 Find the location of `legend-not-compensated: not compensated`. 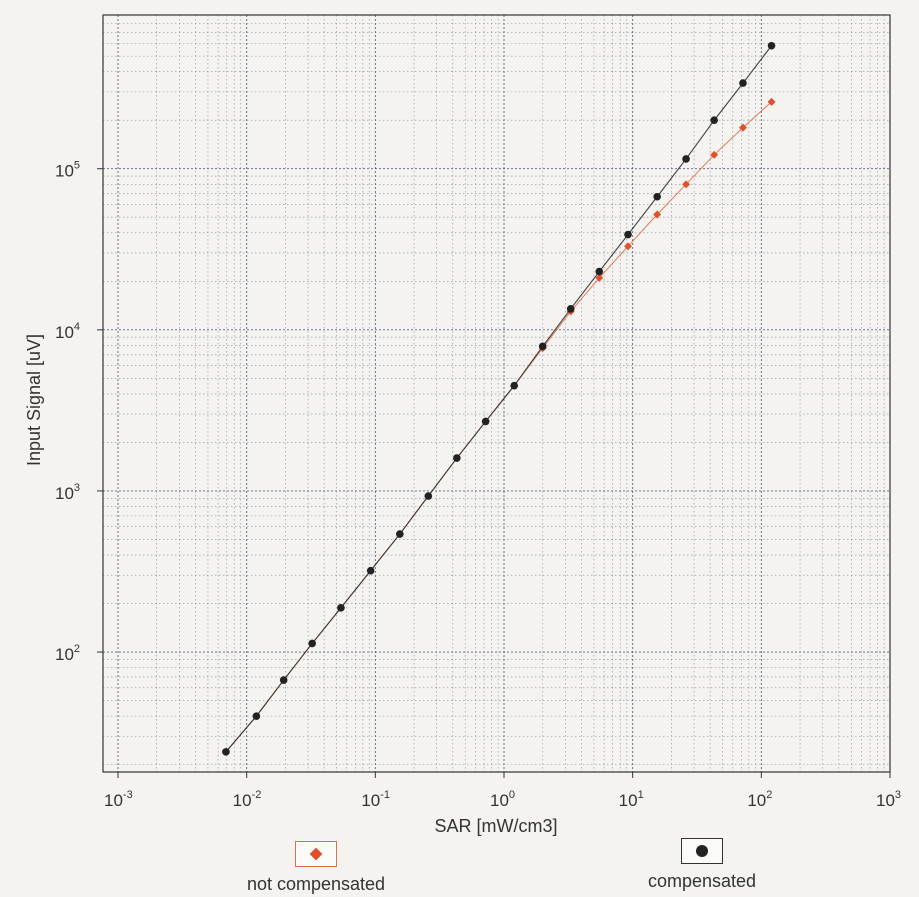

legend-not-compensated: not compensated is located at coordinates (316, 868).